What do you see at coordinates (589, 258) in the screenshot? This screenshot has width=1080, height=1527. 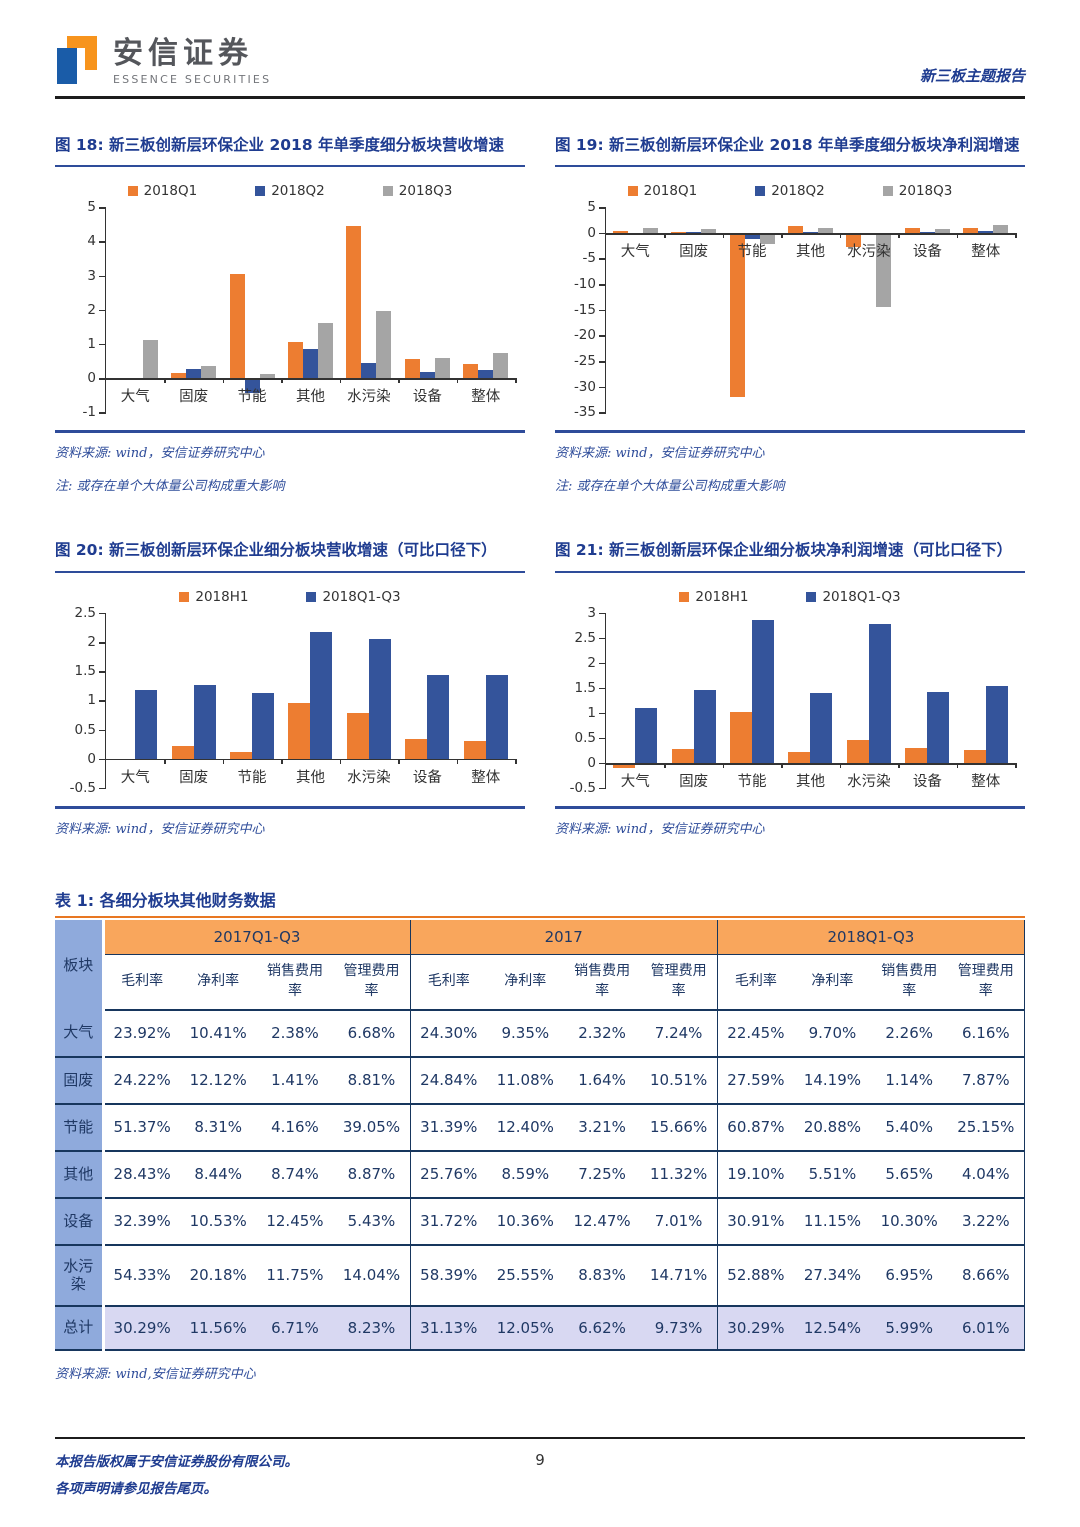 I see `y-axis-tick-label: -5` at bounding box center [589, 258].